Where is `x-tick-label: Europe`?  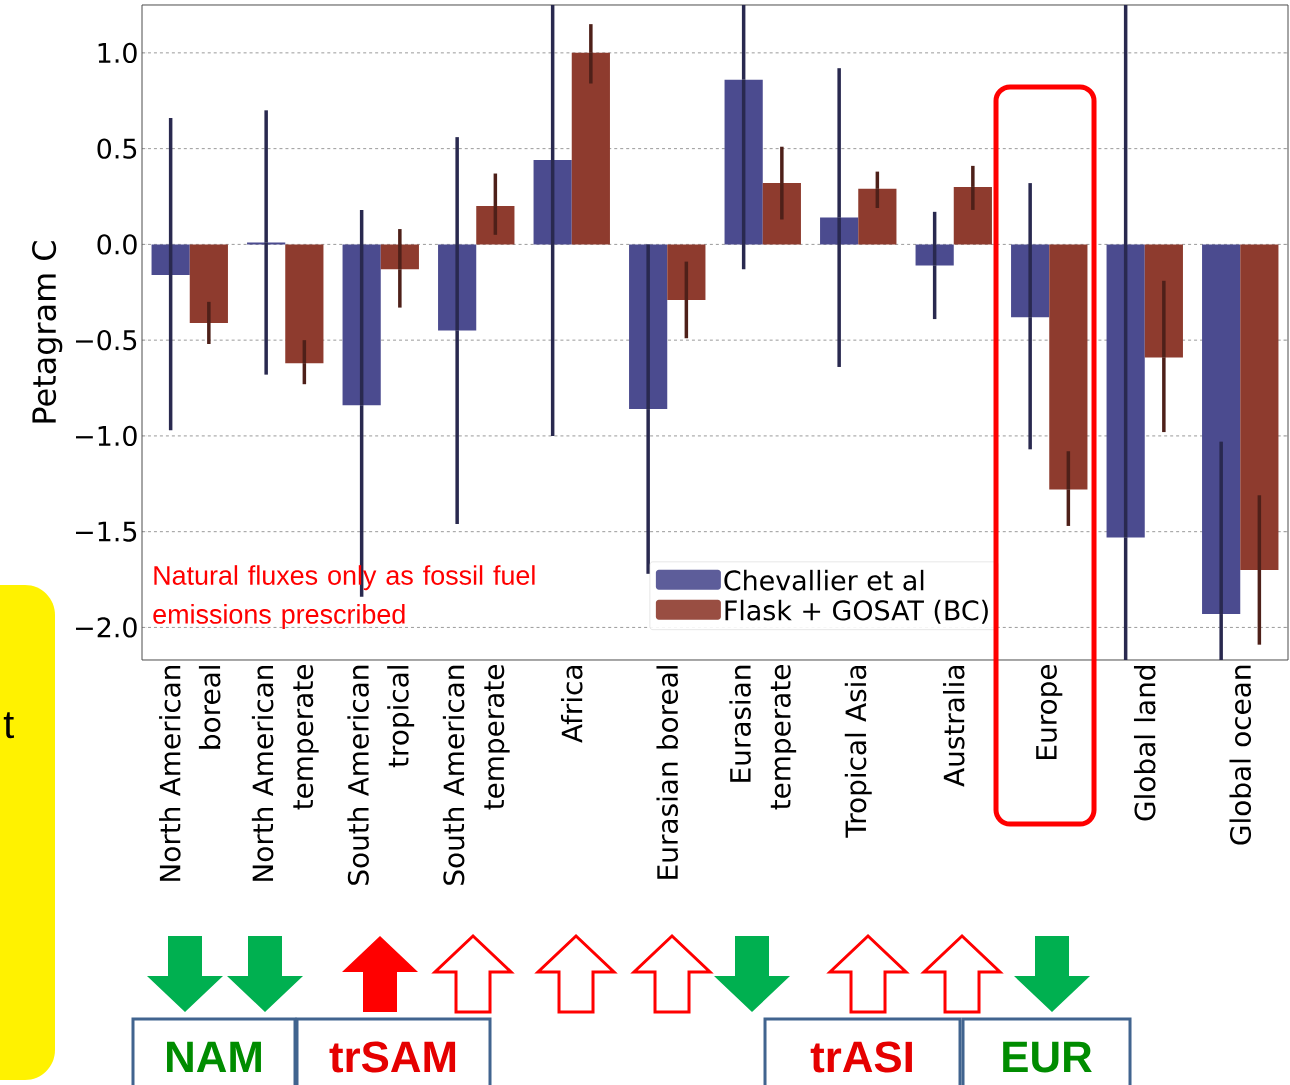
x-tick-label: Europe is located at coordinates (1049, 711).